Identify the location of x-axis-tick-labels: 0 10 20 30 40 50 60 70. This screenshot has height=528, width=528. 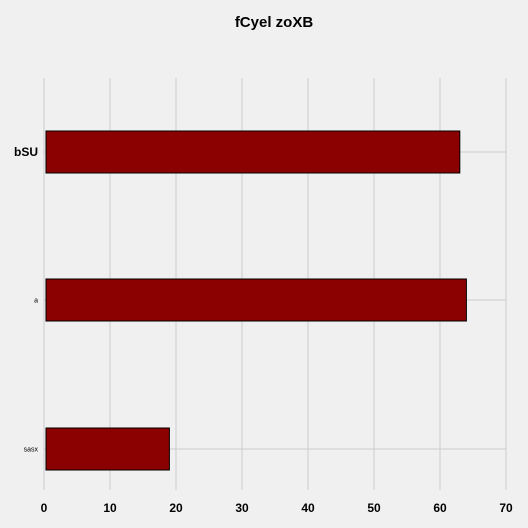
(277, 508).